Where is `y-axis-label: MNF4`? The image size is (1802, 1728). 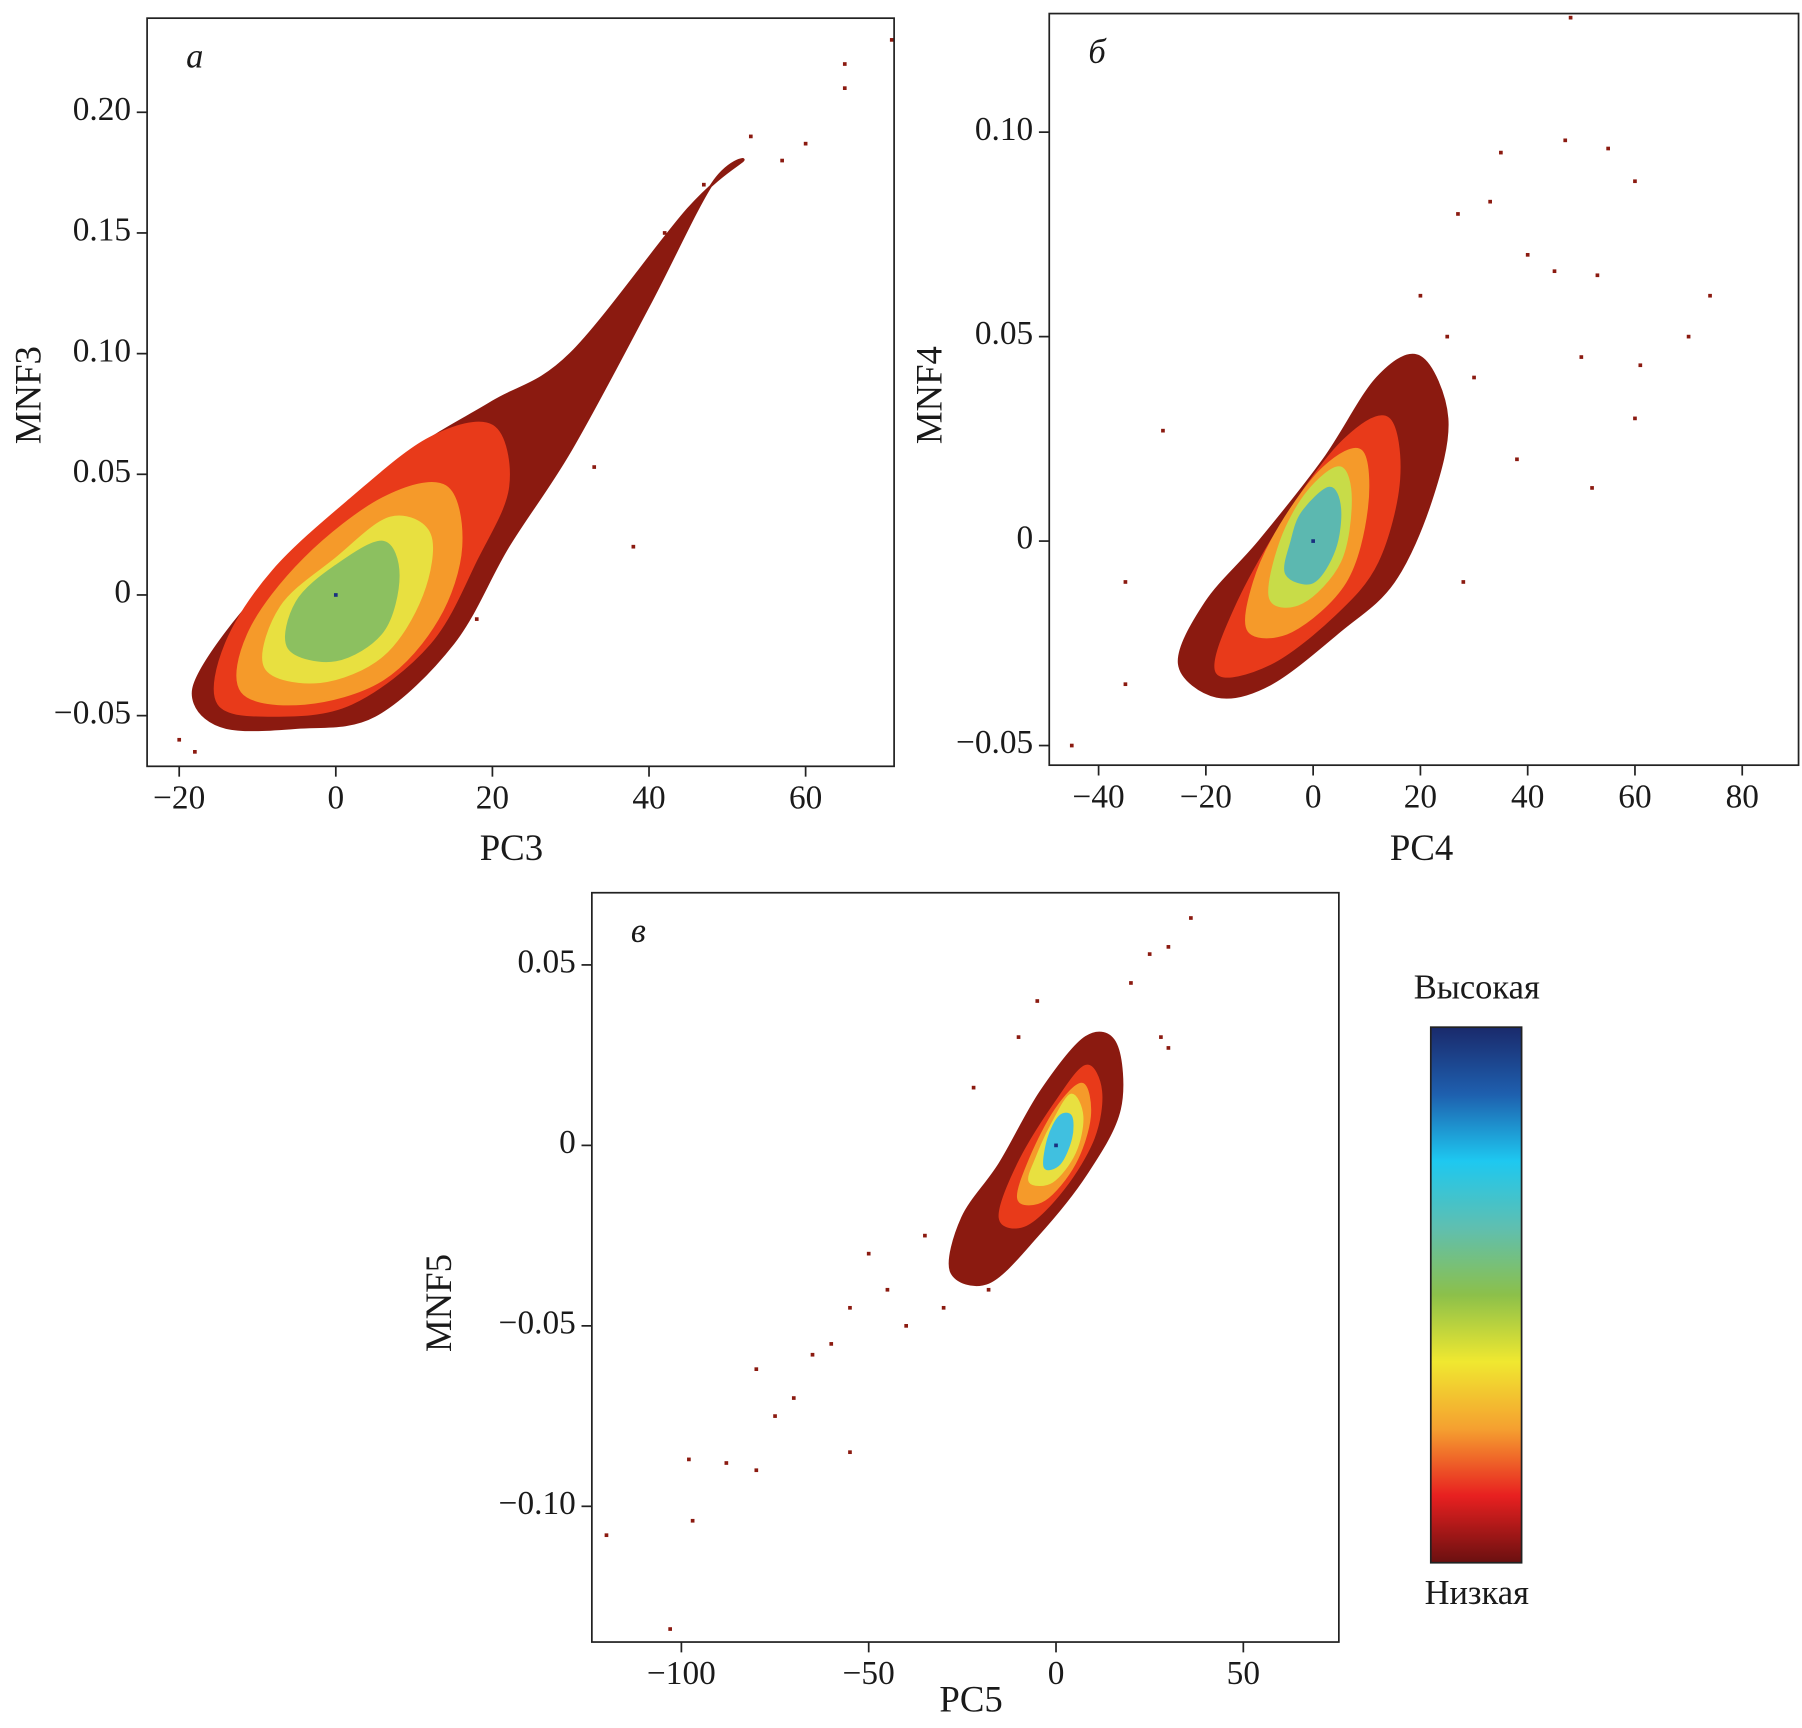 y-axis-label: MNF4 is located at coordinates (929, 395).